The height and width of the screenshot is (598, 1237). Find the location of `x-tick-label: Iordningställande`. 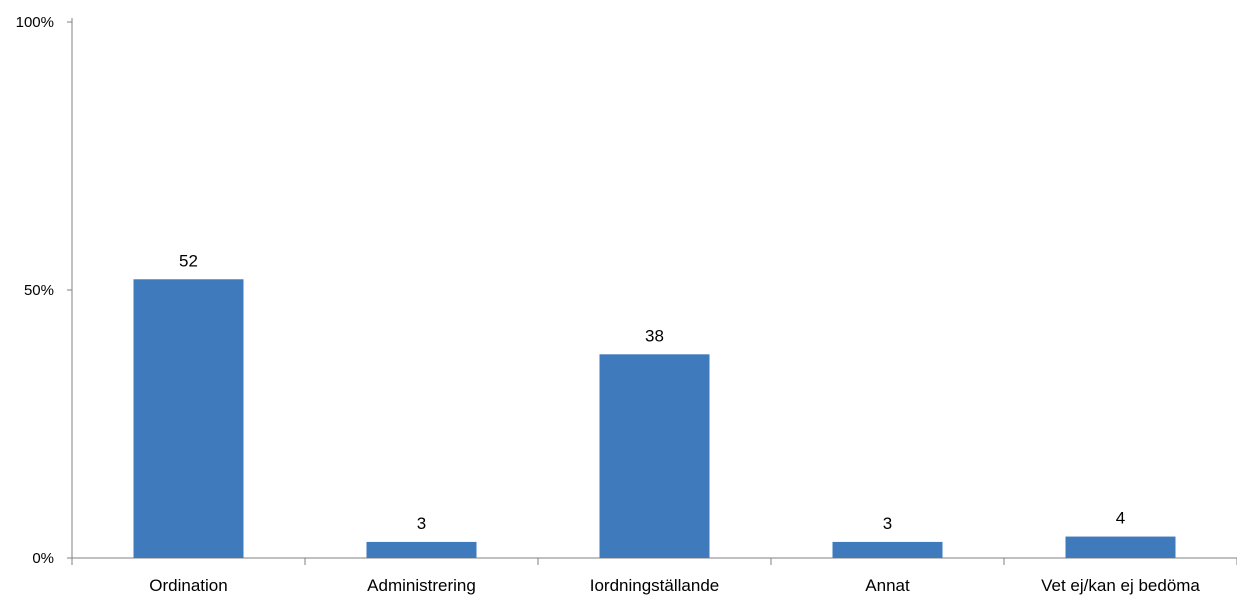

x-tick-label: Iordningställande is located at coordinates (654, 585).